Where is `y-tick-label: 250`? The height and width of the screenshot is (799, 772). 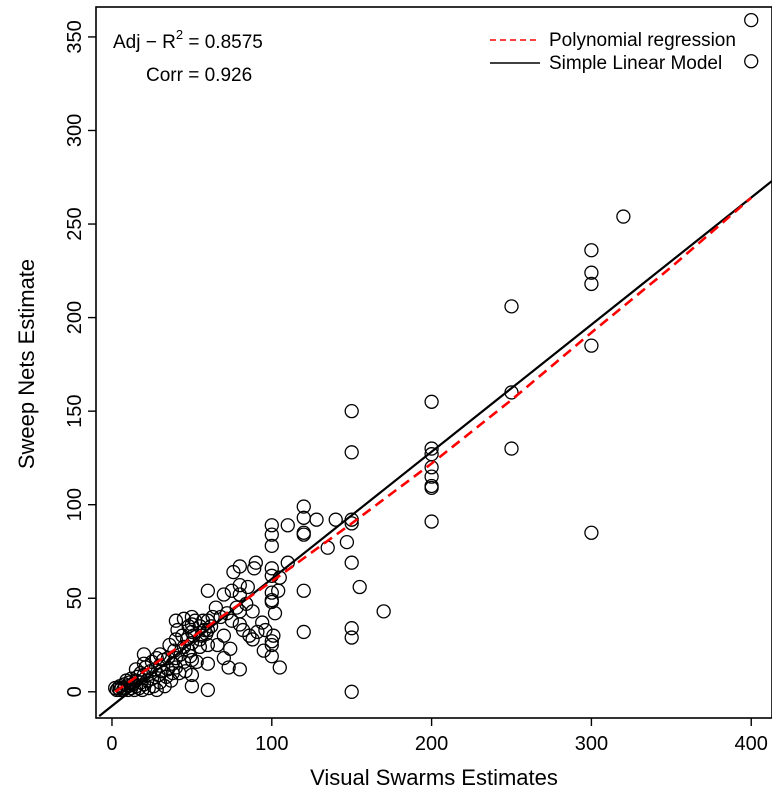
y-tick-label: 250 is located at coordinates (75, 223).